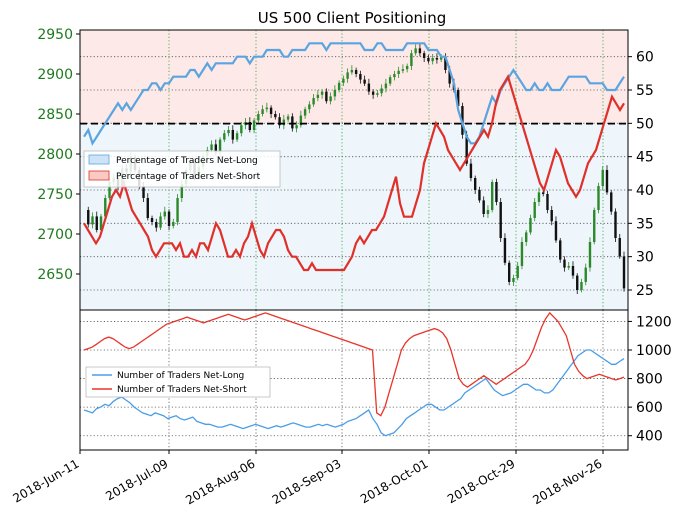 The image size is (679, 517). I want to click on pct-tick-label: 35, so click(645, 224).